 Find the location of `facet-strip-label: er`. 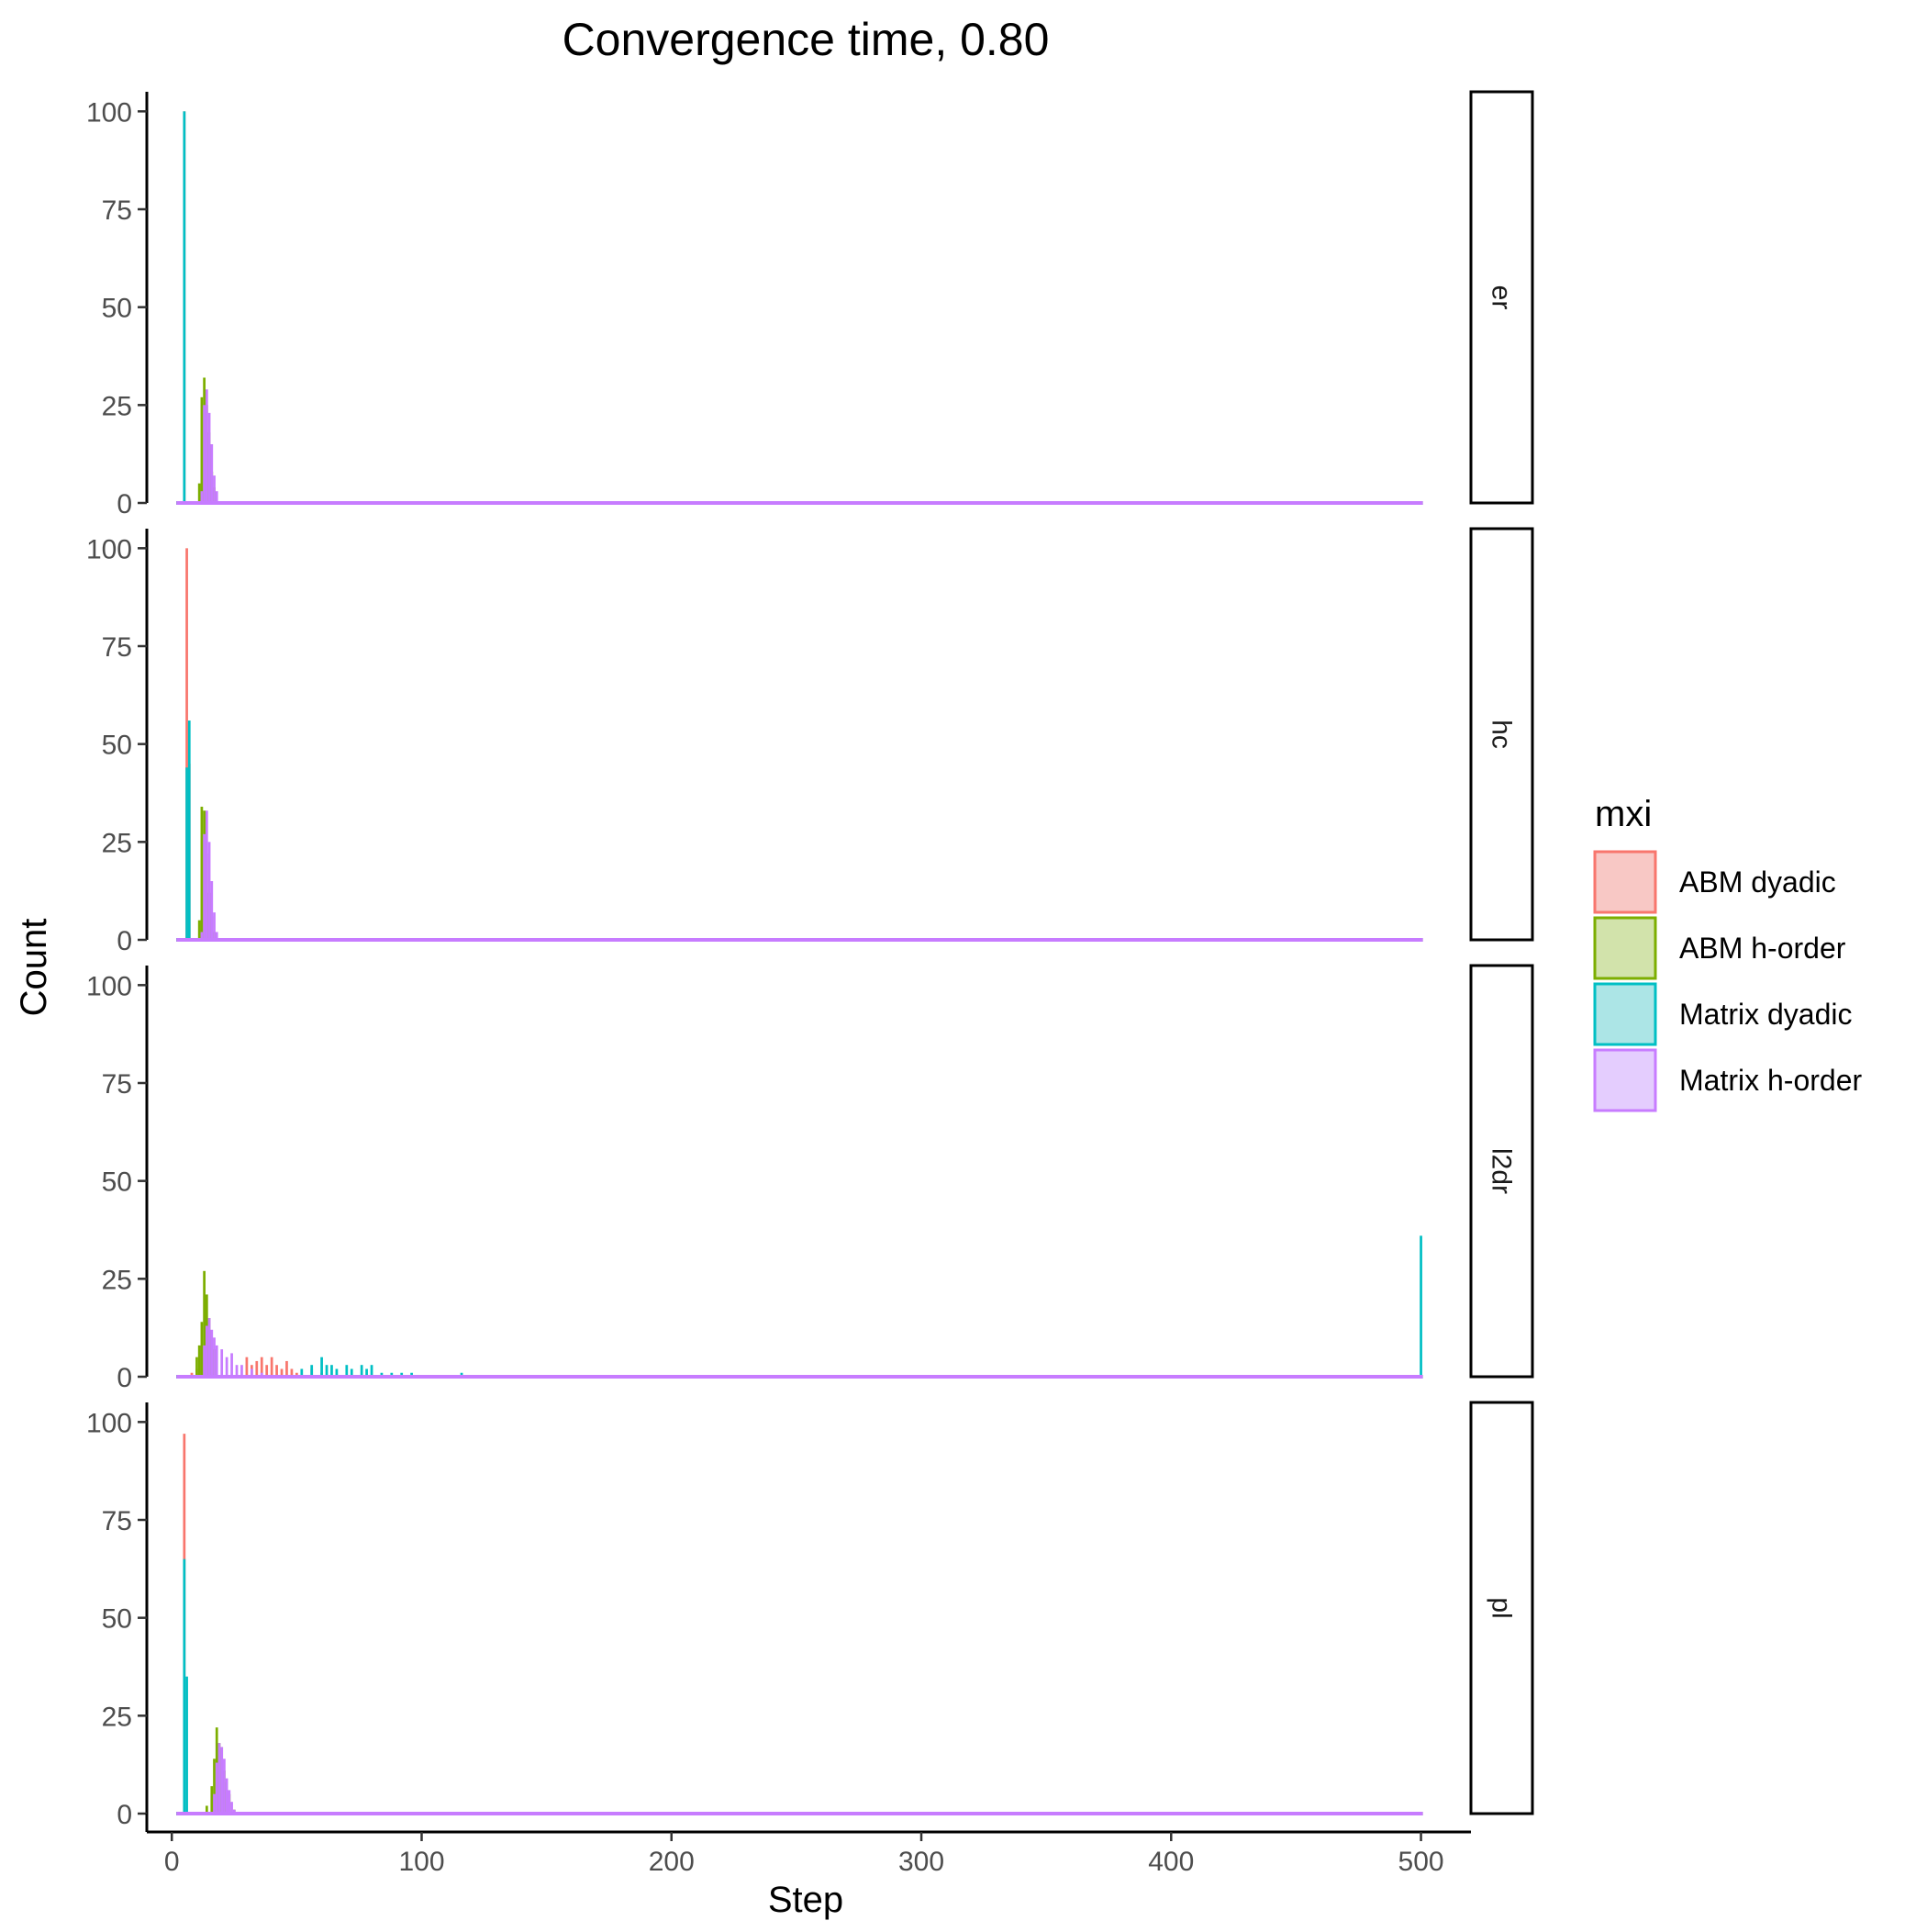

facet-strip-label: er is located at coordinates (1502, 297).